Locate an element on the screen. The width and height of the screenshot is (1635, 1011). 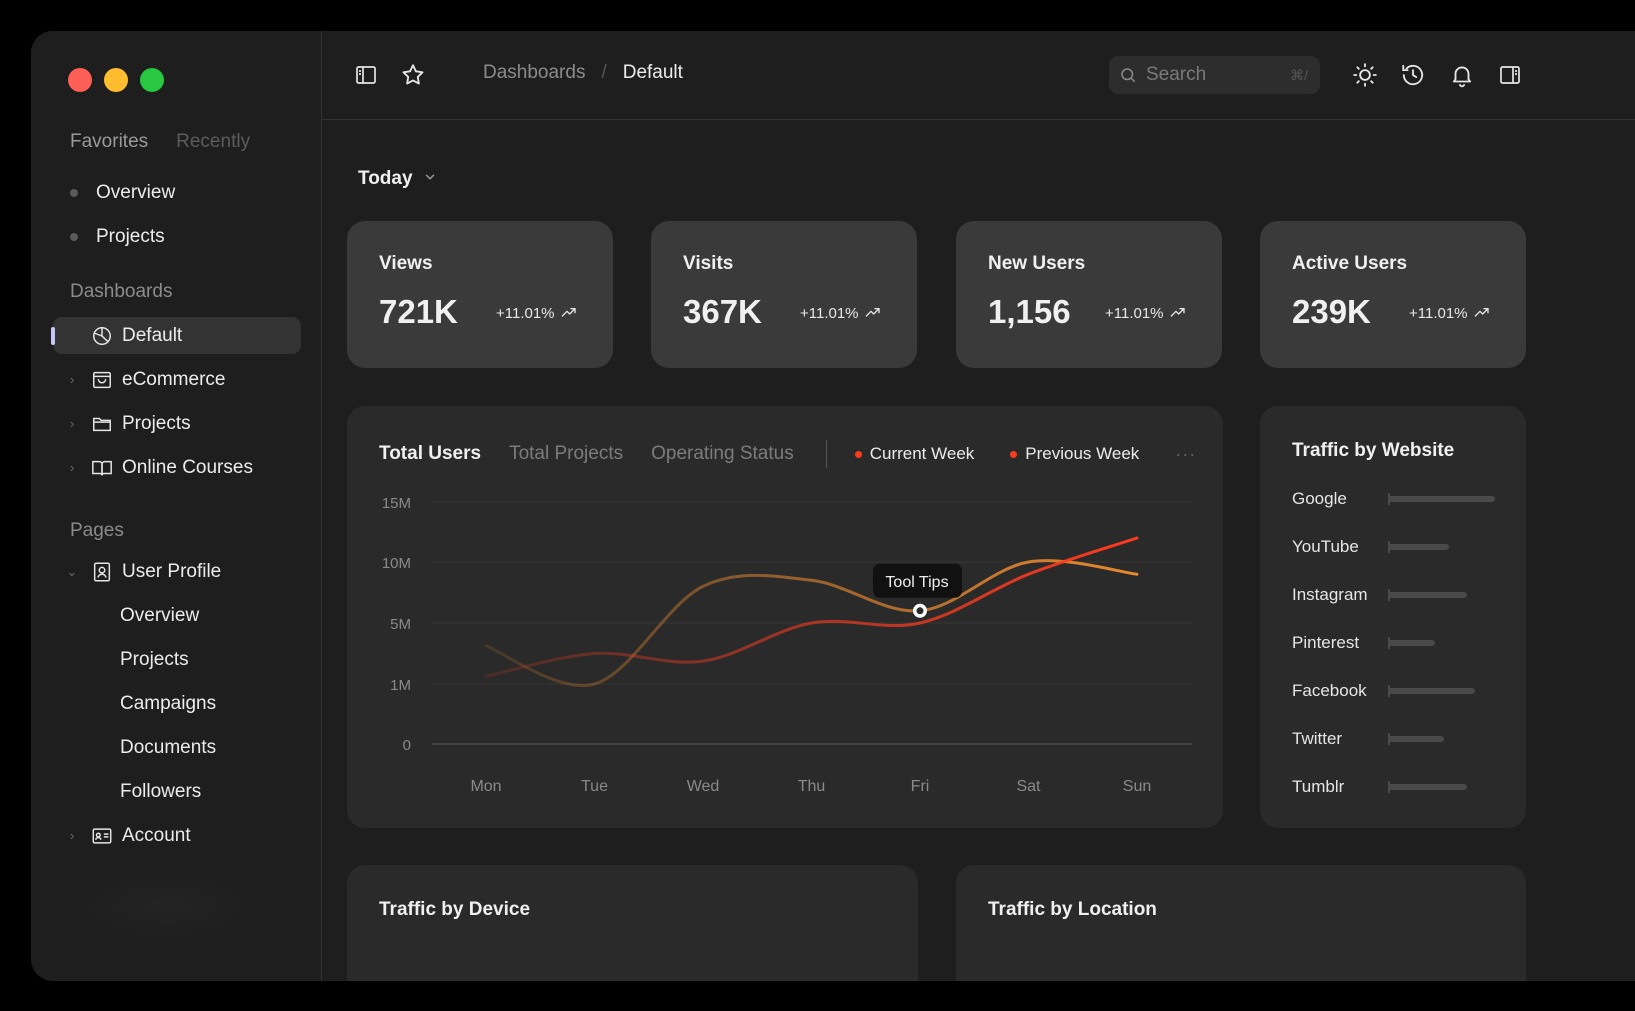
period-label: Today is located at coordinates (385, 178).